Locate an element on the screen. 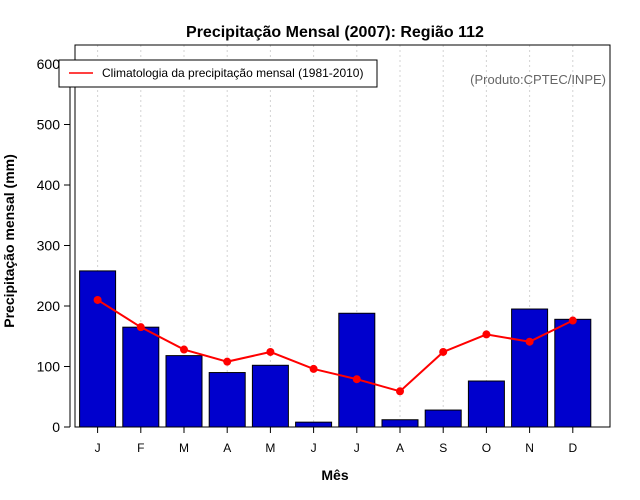  y-axis: 0 100 200 300 400 500 600 is located at coordinates (54, 245).